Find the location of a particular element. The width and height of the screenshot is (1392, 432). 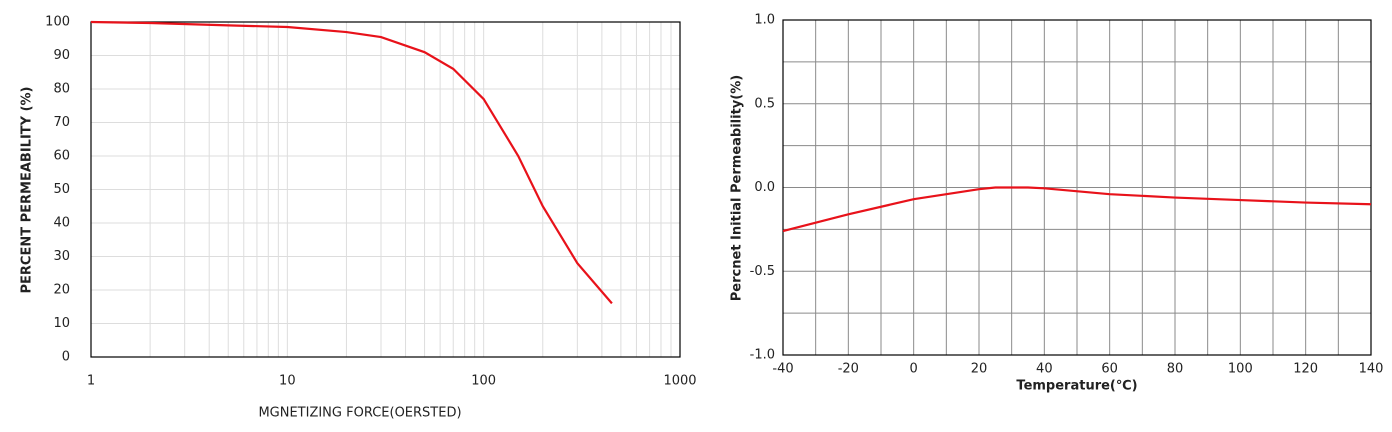

y-axis-label: PERCENT PERMEABILITY (%) is located at coordinates (27, 190).